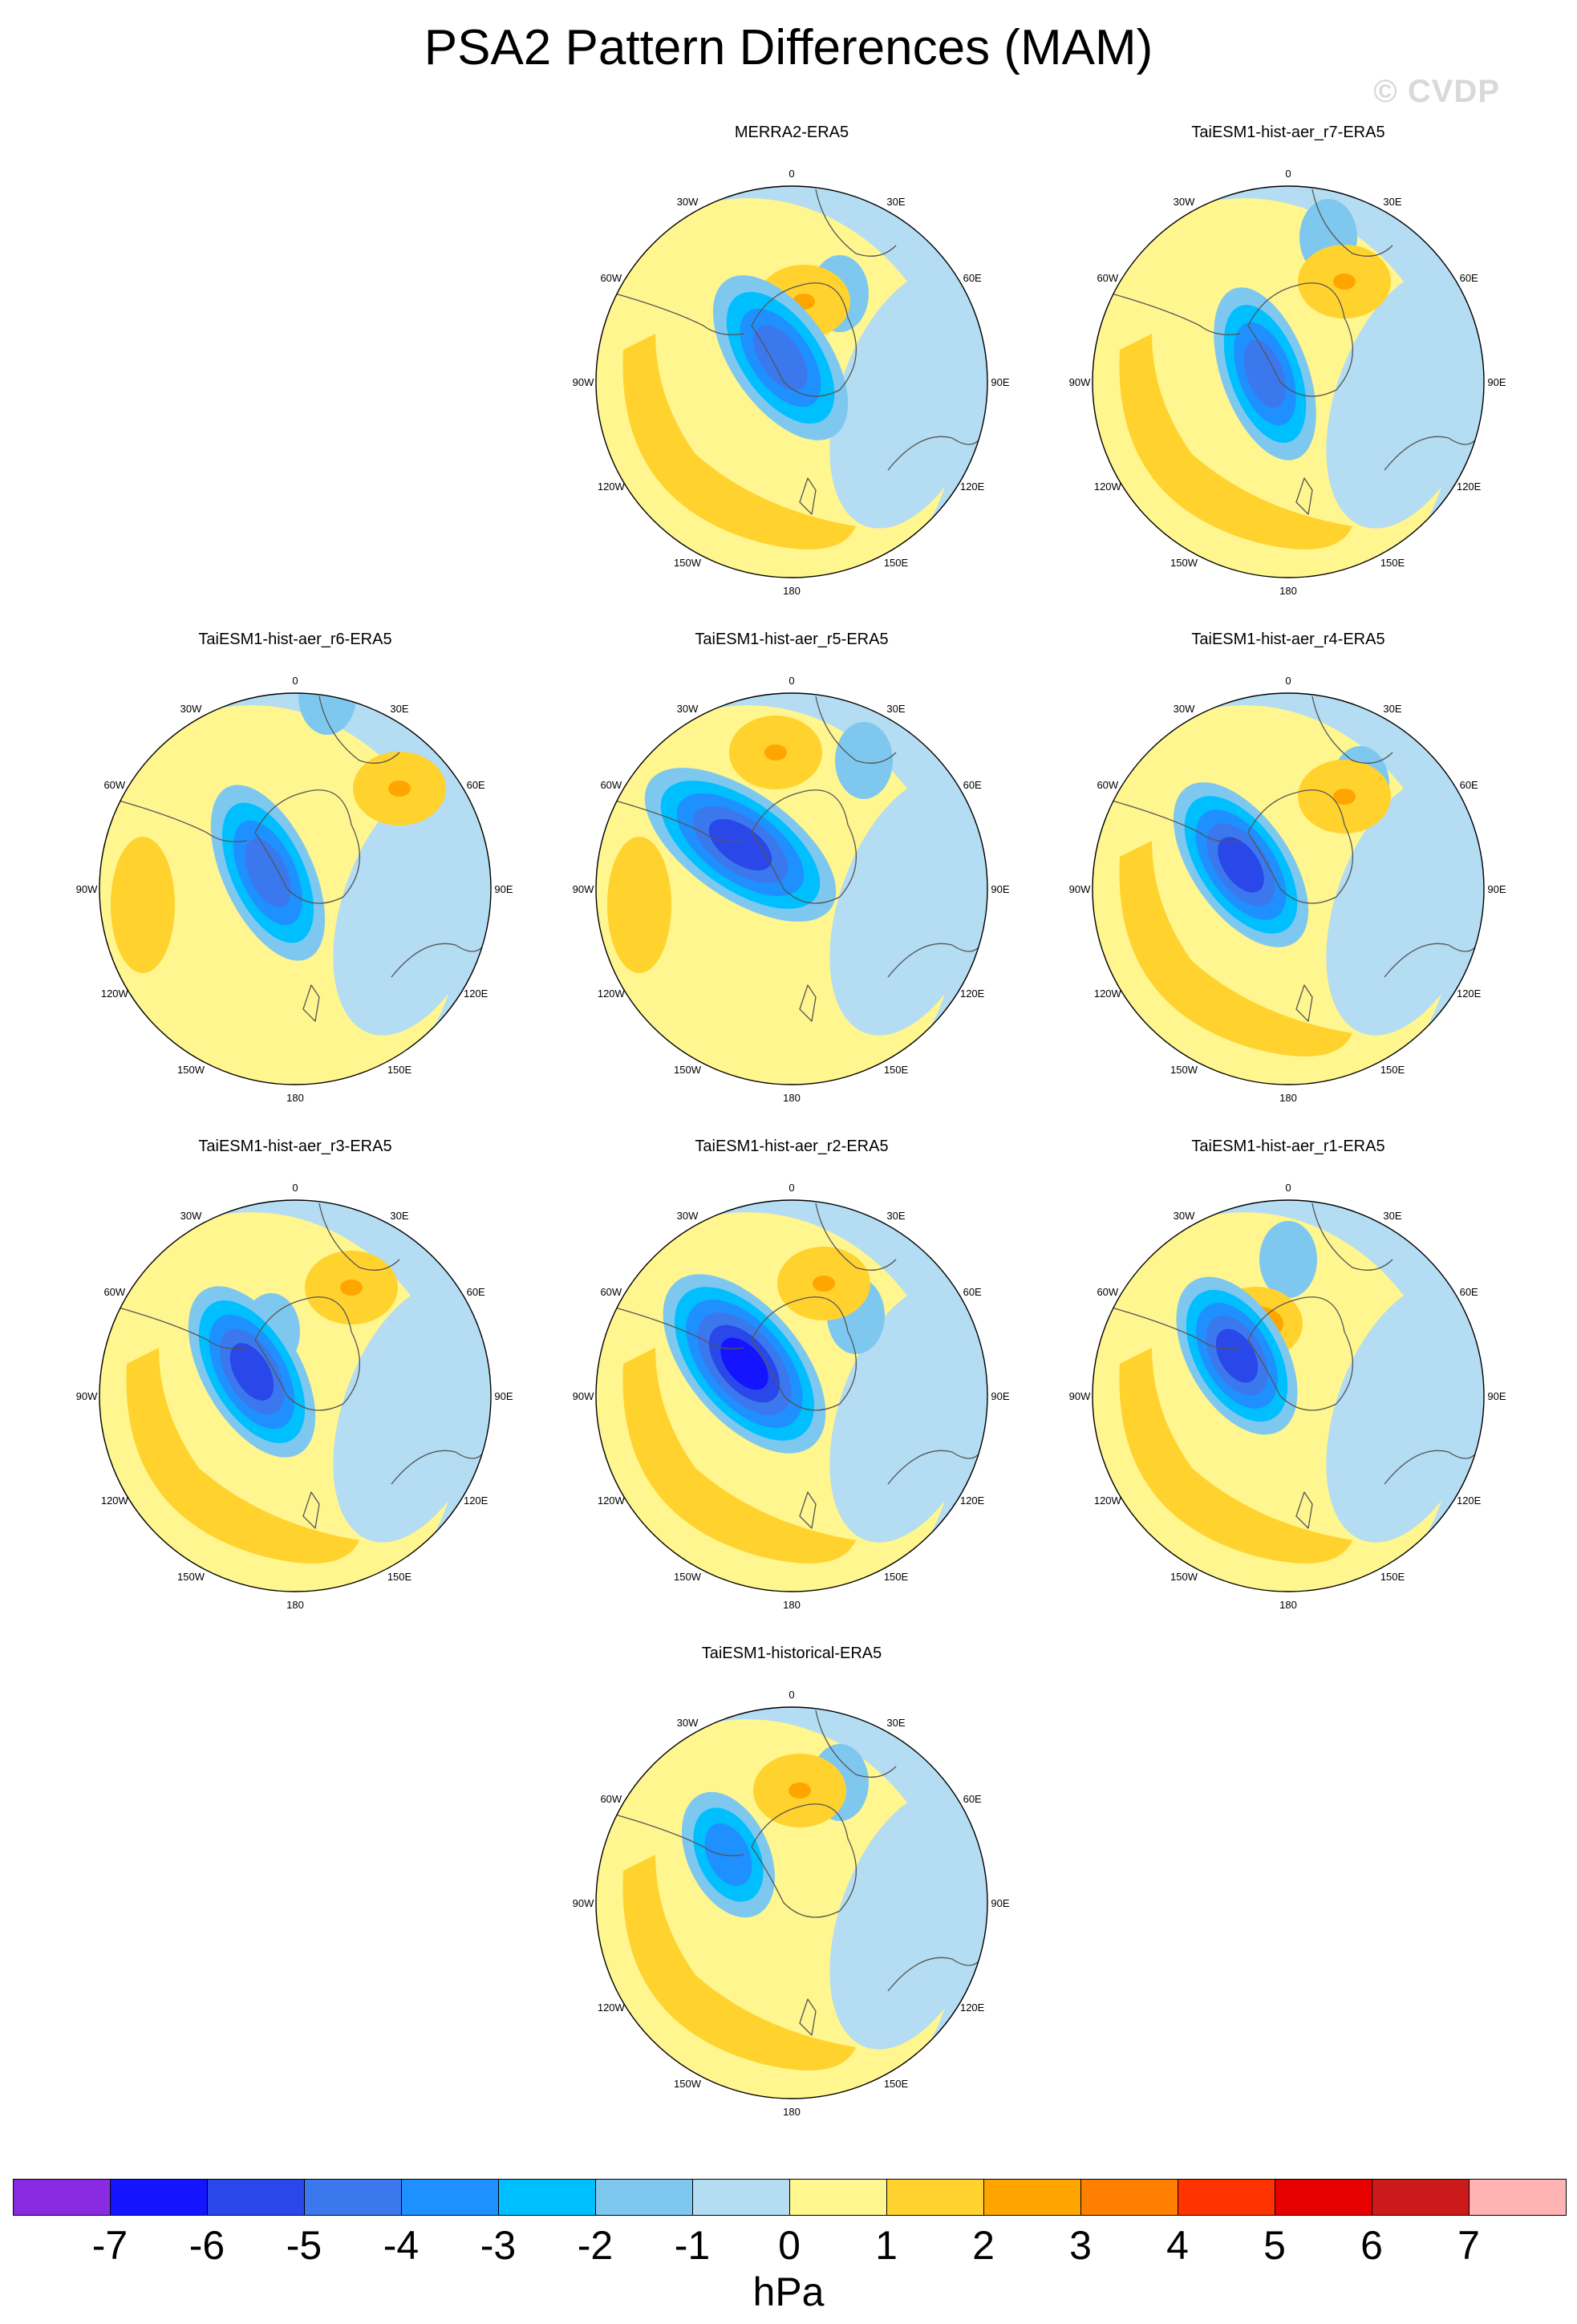 This screenshot has height=2324, width=1577. I want to click on panel-title: TaiESM1-hist-aer_r2-ERA5, so click(792, 1146).